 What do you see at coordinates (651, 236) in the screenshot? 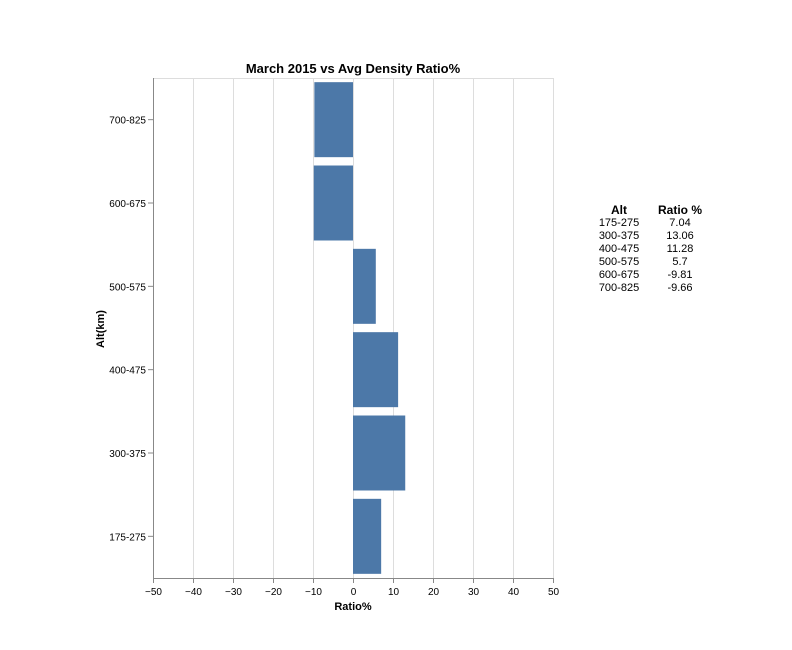
I see `table-row: 300-375 13.06` at bounding box center [651, 236].